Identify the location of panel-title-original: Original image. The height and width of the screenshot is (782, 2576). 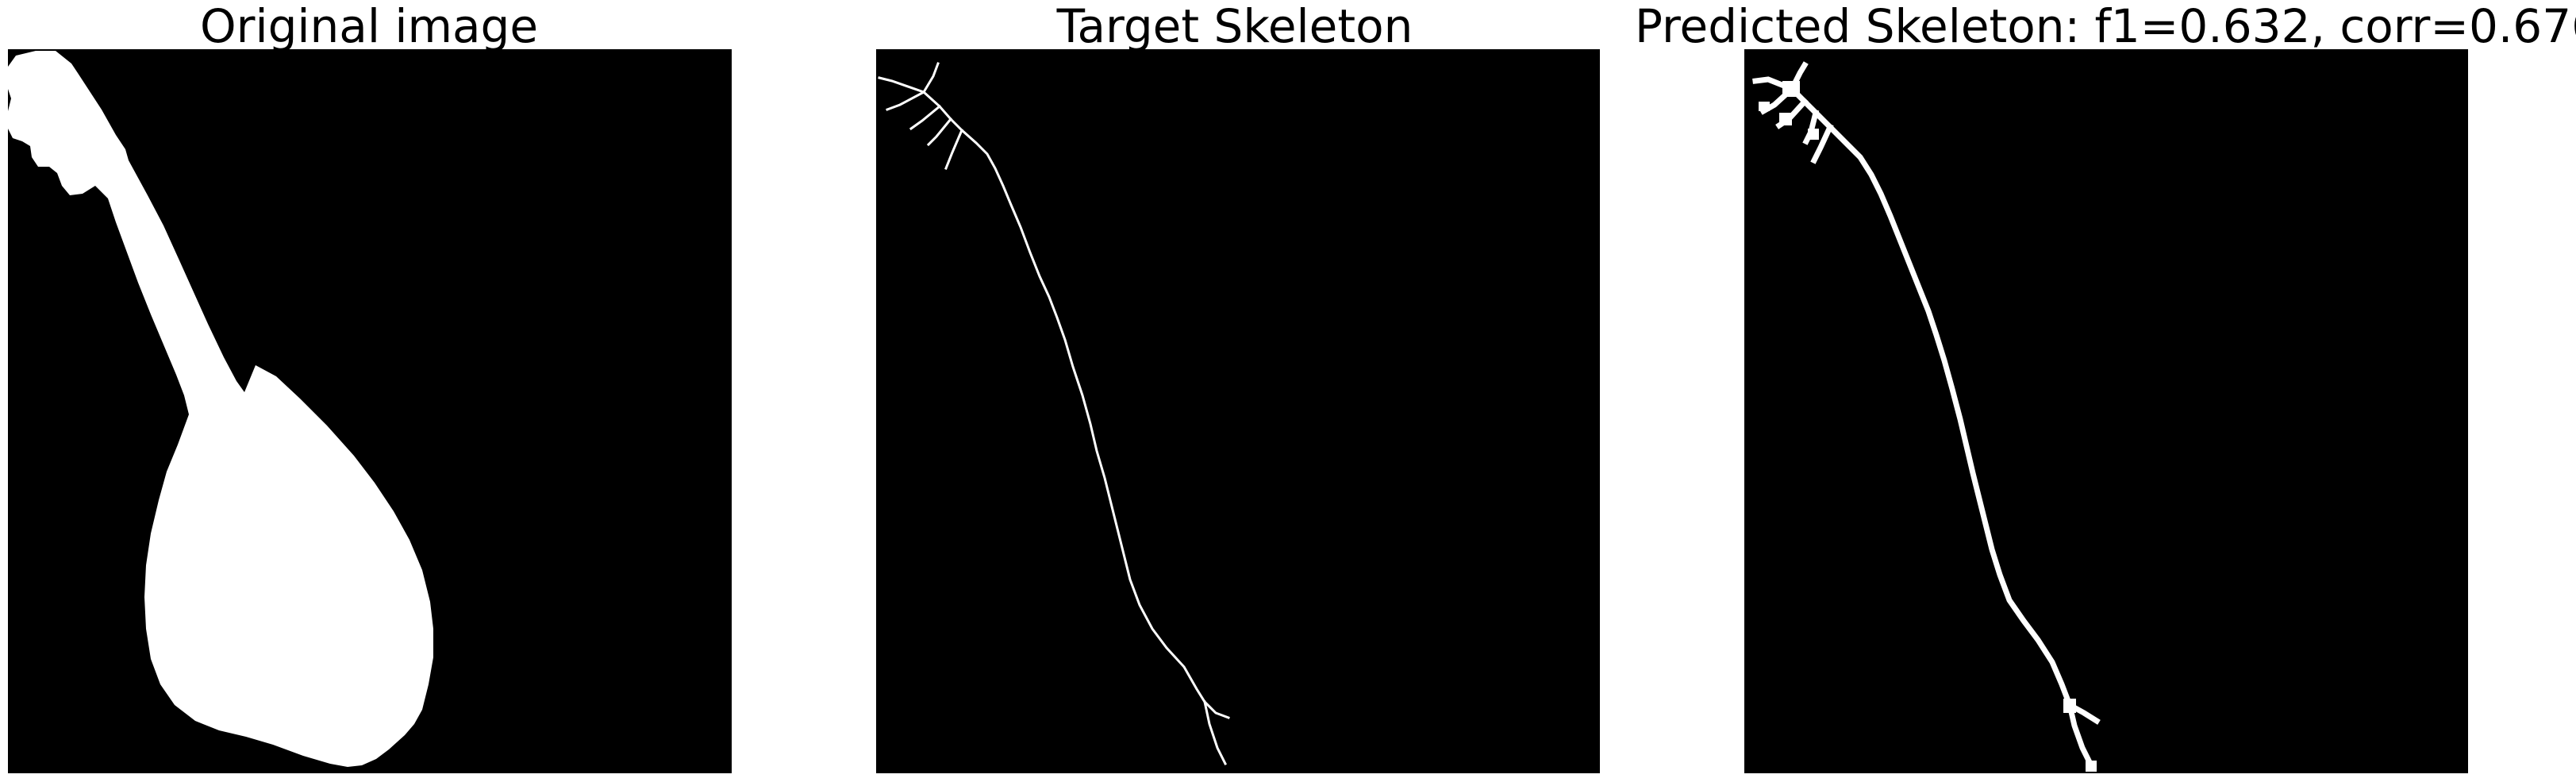
(369, 27).